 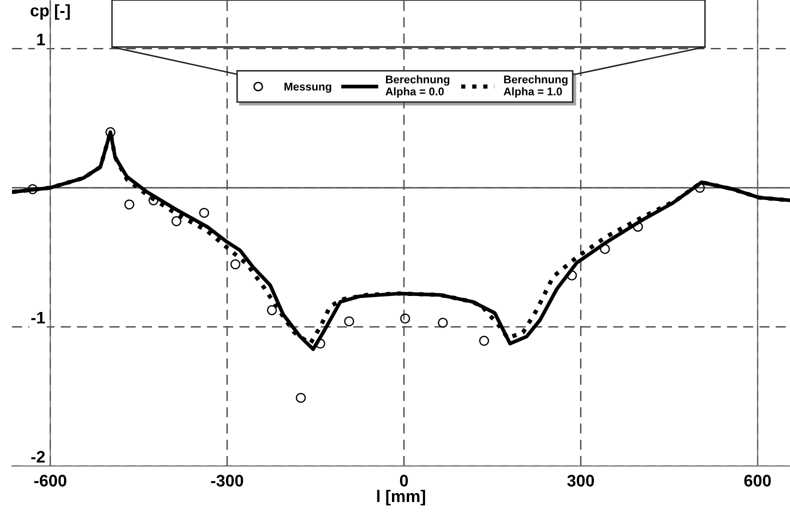 What do you see at coordinates (41, 40) in the screenshot?
I see `y-tick-label: 1` at bounding box center [41, 40].